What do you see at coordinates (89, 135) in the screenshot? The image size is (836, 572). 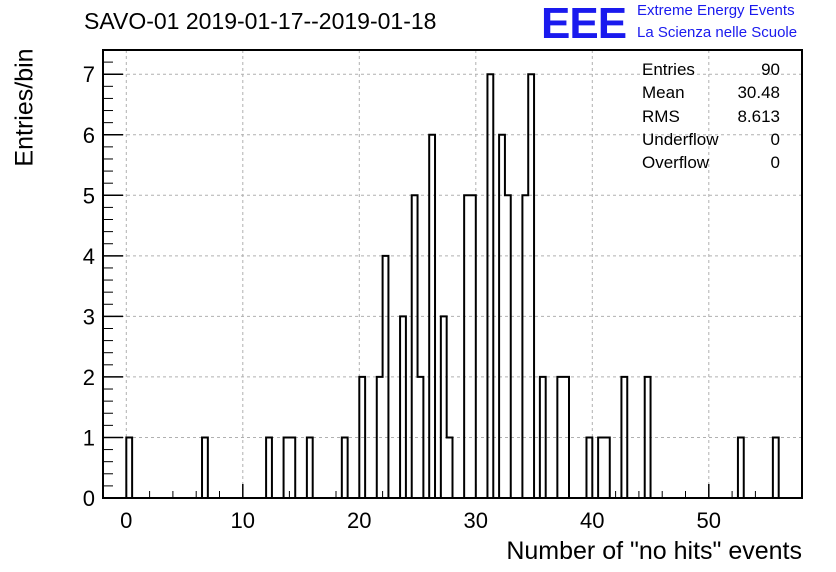 I see `y-tick-label: 6` at bounding box center [89, 135].